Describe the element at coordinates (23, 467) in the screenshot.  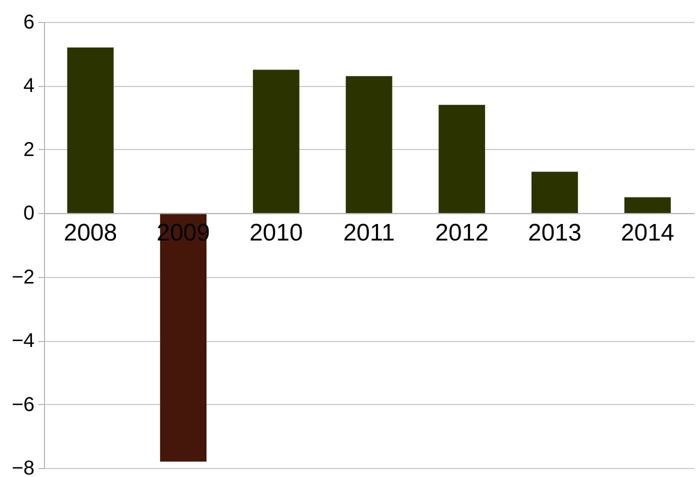
I see `y-tick-label: −8` at that location.